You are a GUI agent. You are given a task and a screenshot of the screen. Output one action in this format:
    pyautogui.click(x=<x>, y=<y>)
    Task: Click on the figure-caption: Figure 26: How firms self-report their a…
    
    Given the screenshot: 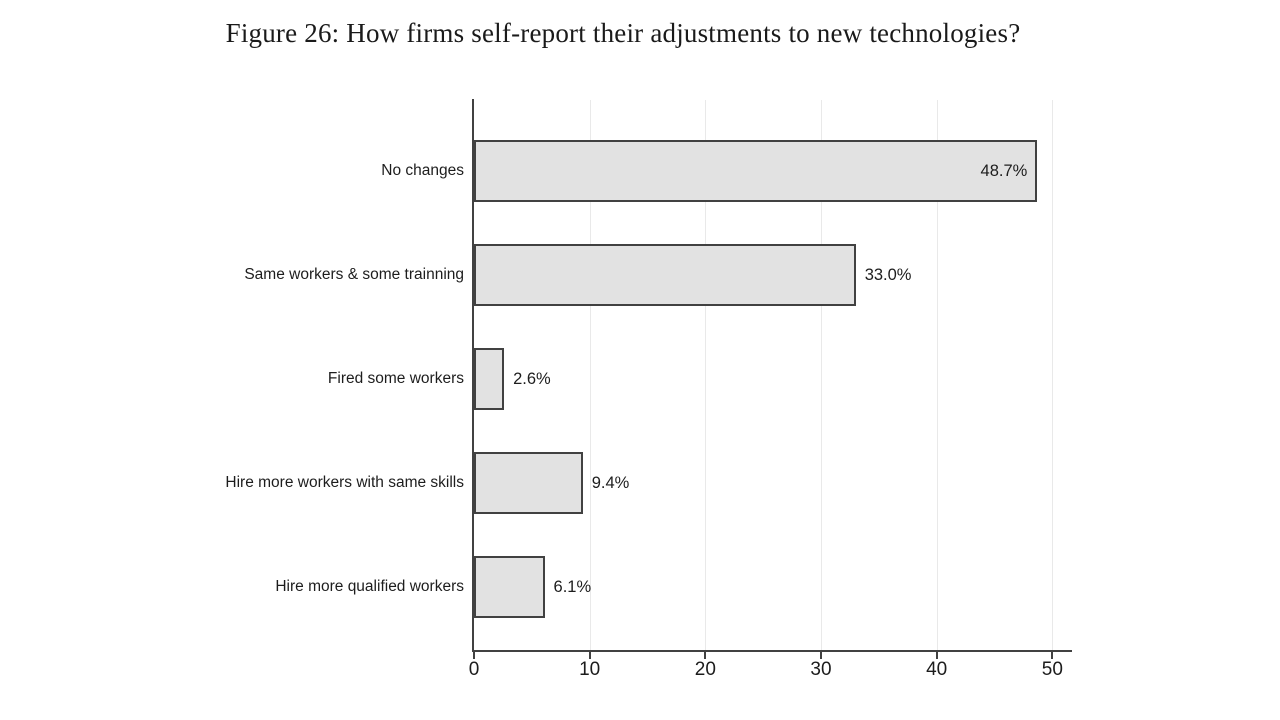 What is the action you would take?
    pyautogui.click(x=623, y=33)
    